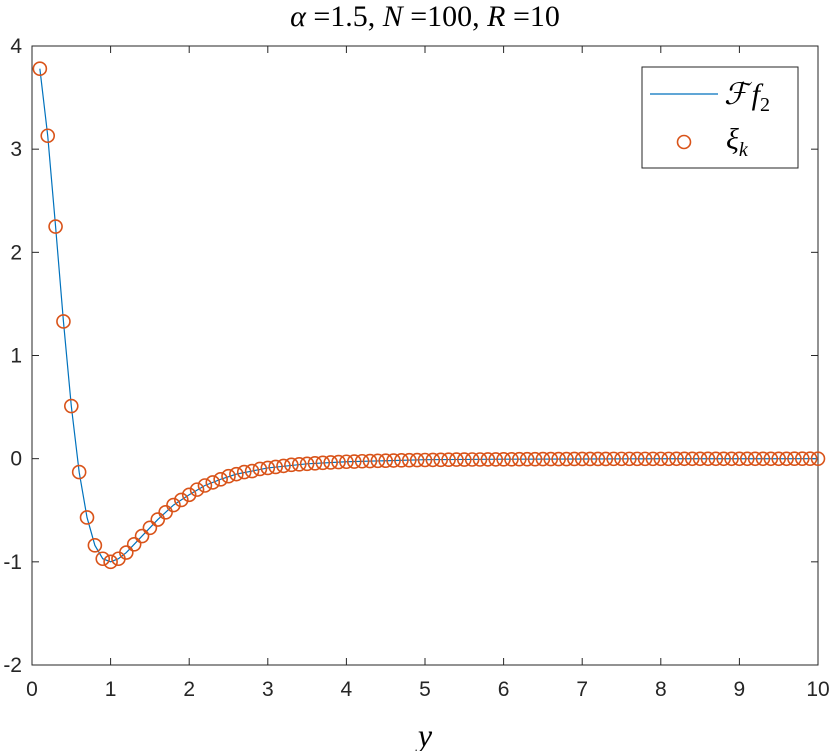  I want to click on chart-title: α =1.5, N =100, R =10, so click(425, 16).